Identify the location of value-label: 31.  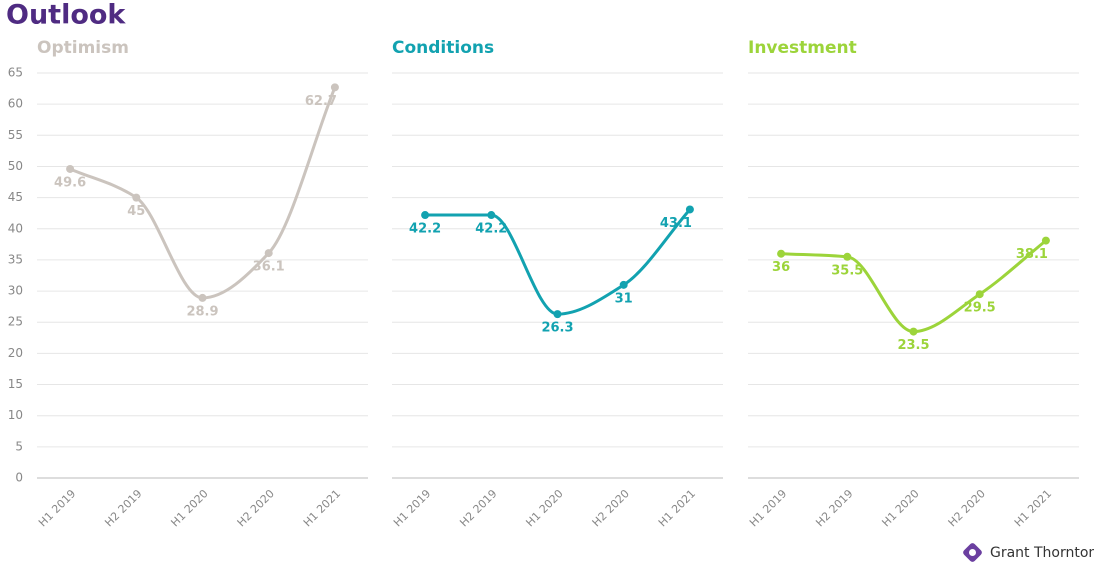
(624, 298).